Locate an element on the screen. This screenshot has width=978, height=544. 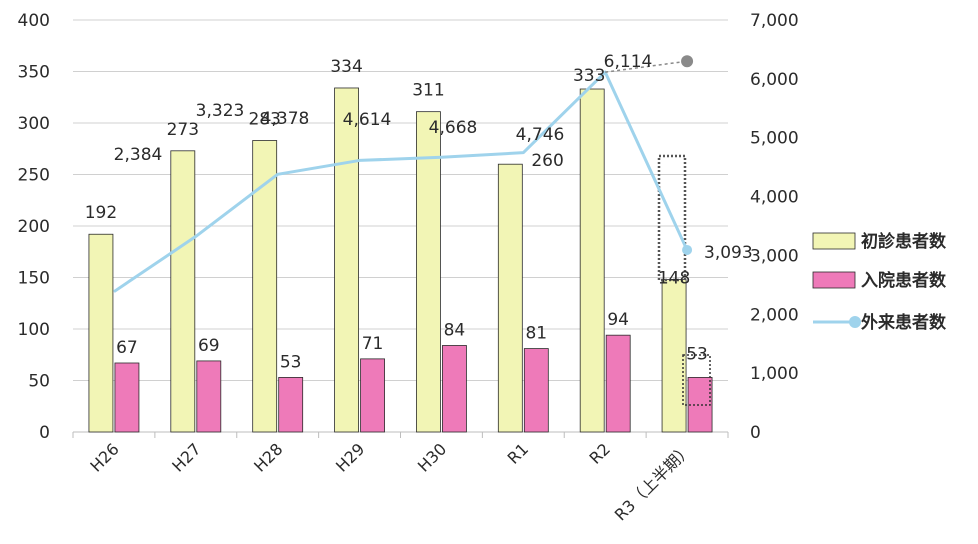
y-left-tick-label: 250 is located at coordinates (34, 176).